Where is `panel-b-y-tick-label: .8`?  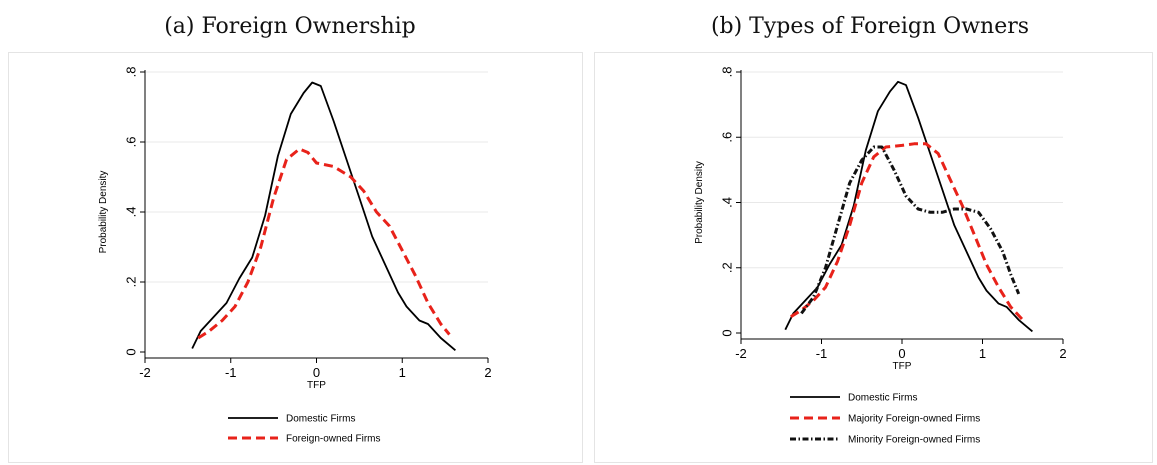
panel-b-y-tick-label: .8 is located at coordinates (727, 72).